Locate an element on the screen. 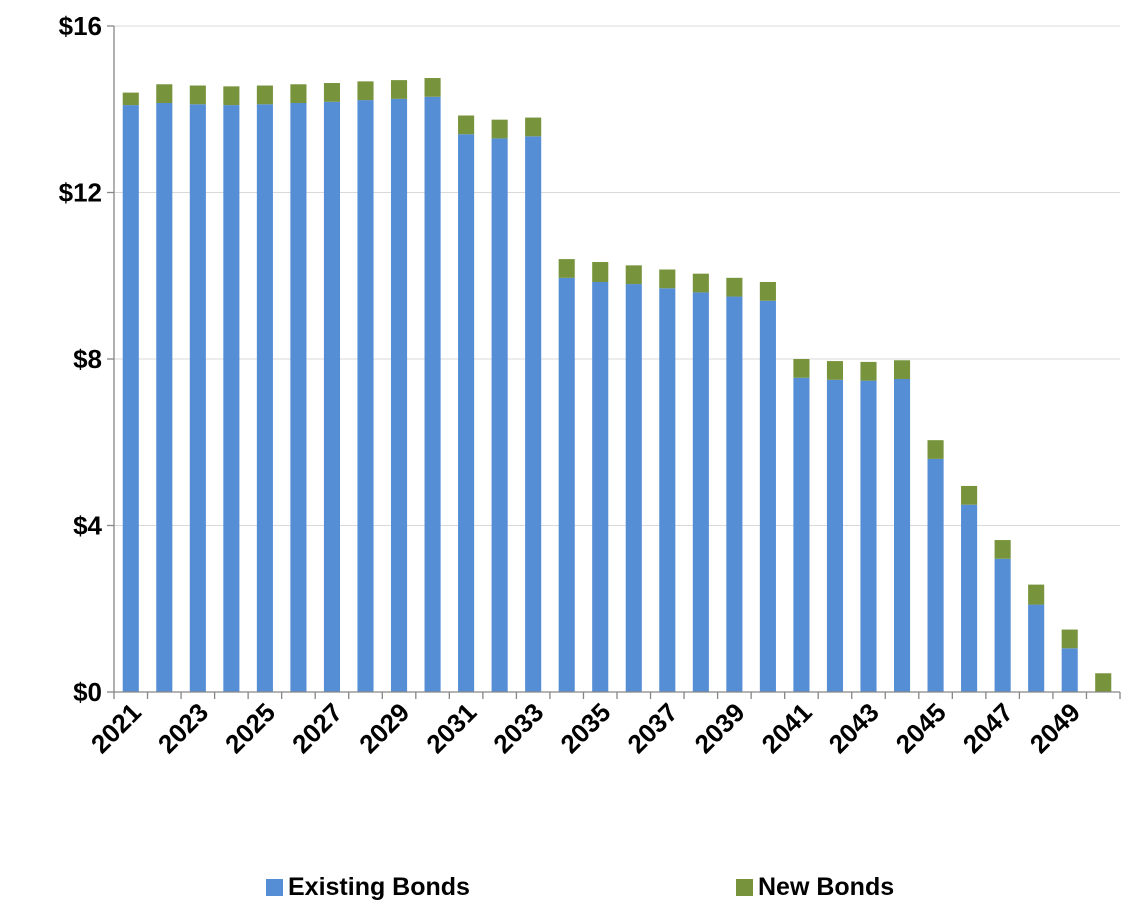  y-tick-label: $12 is located at coordinates (80, 193).